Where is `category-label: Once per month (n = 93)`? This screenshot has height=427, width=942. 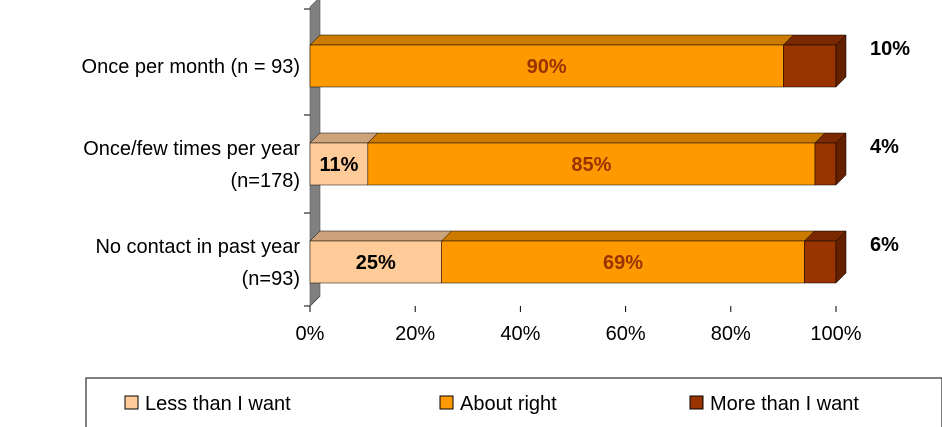
category-label: Once per month (n = 93) is located at coordinates (191, 67).